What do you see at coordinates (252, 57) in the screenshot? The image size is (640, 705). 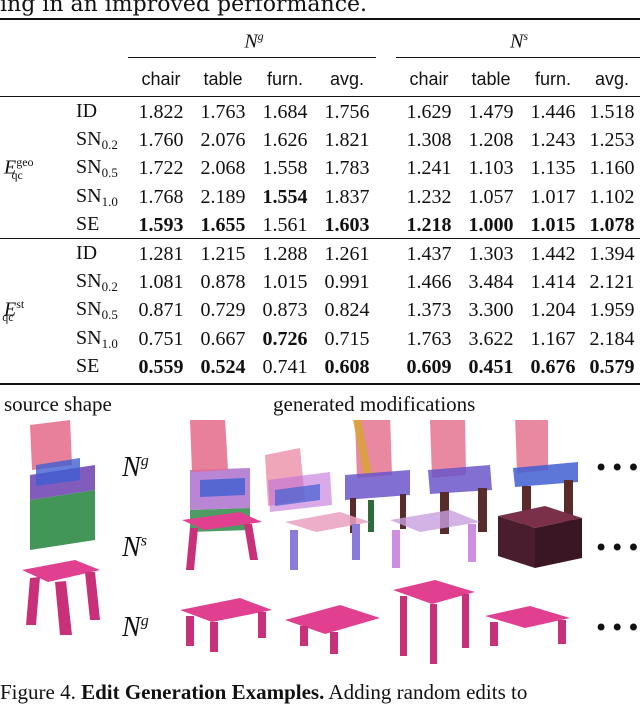 I see `group-rule-left` at bounding box center [252, 57].